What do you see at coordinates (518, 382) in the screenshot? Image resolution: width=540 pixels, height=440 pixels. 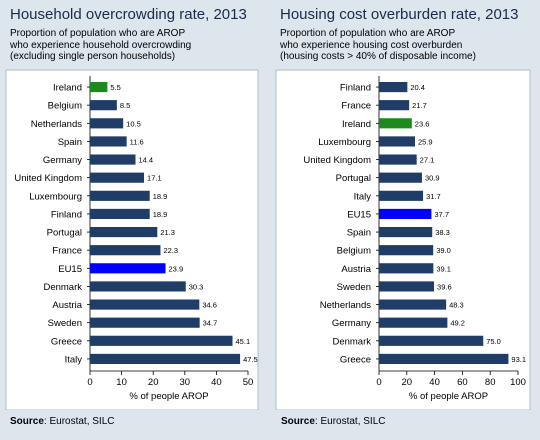 I see `x-tick-label: 100` at bounding box center [518, 382].